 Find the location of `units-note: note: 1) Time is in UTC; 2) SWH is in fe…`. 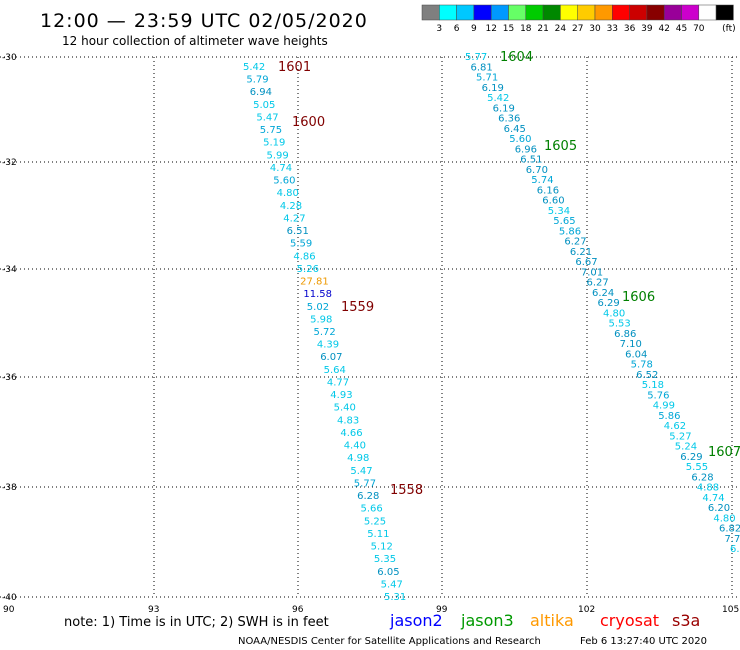

units-note: note: 1) Time is in UTC; 2) SWH is in fe… is located at coordinates (196, 622).